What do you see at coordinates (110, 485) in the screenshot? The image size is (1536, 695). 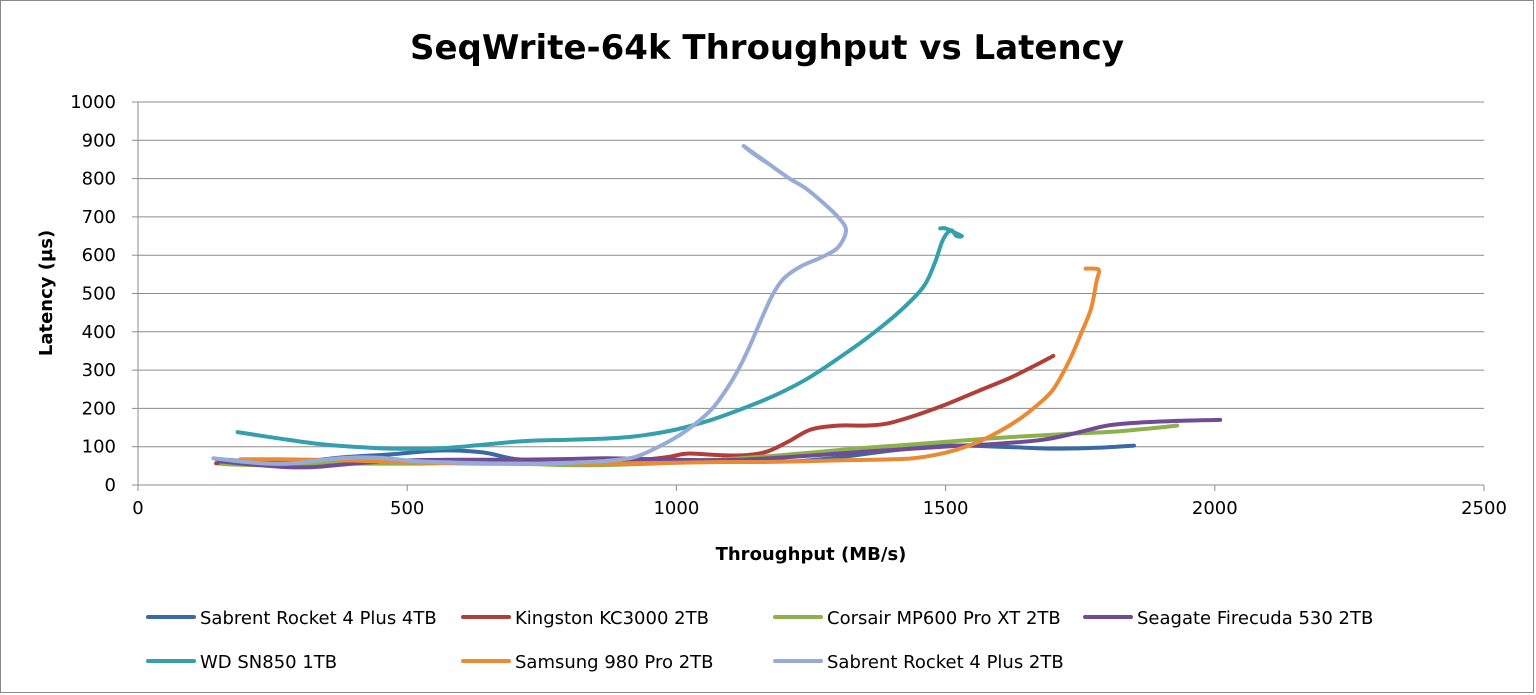 I see `y-tick-label: 0` at bounding box center [110, 485].